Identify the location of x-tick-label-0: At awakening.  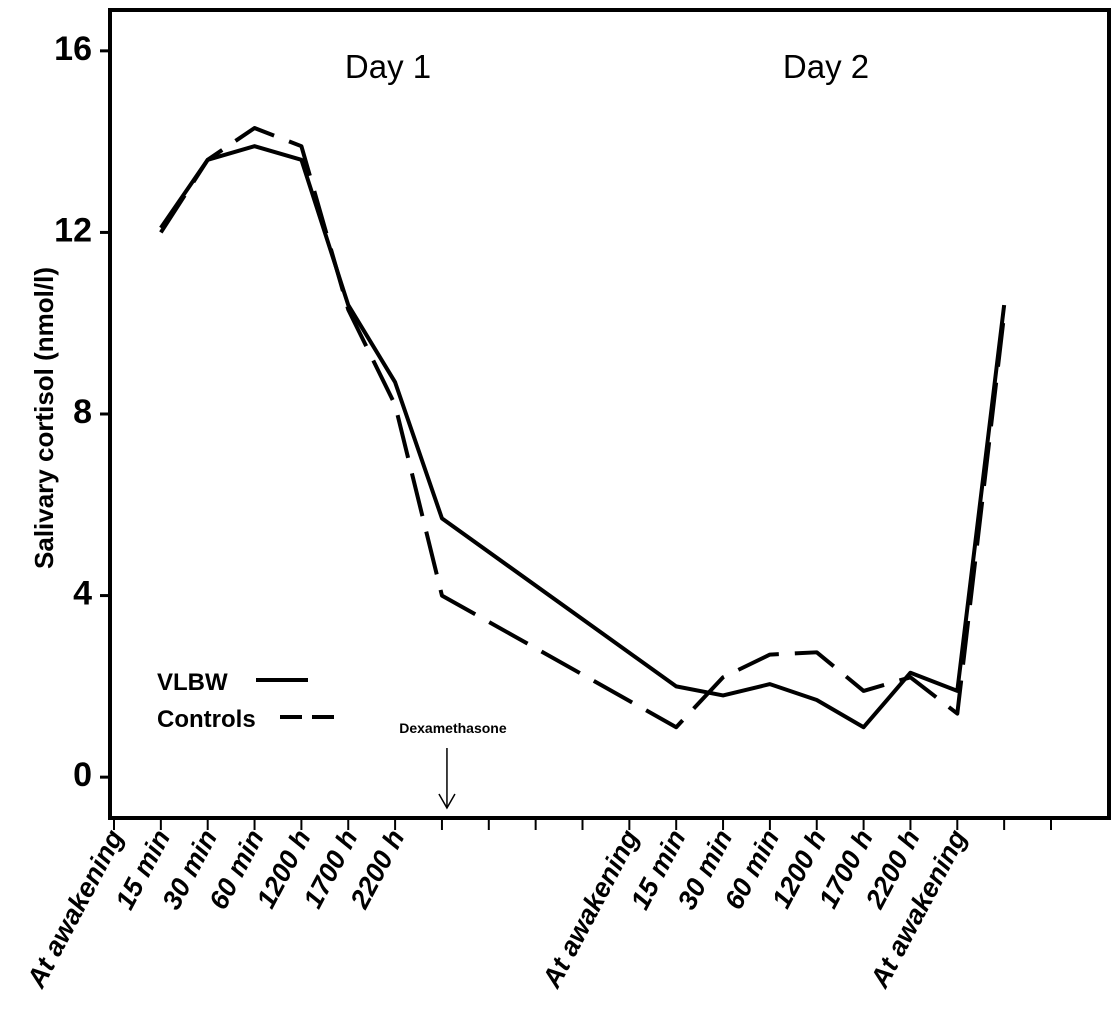
(75, 908).